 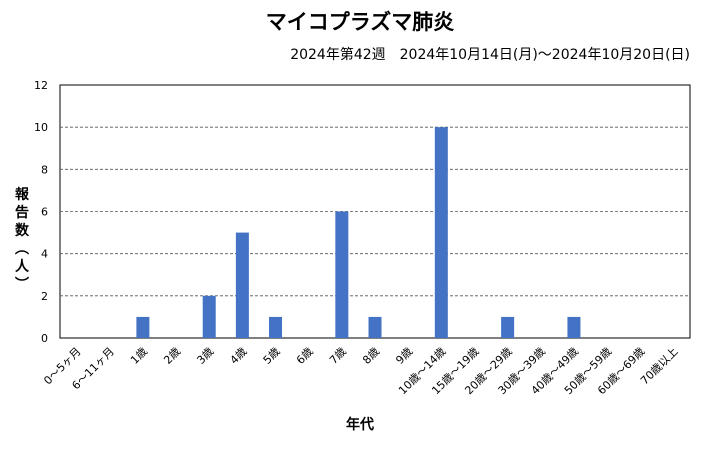 I want to click on x-tick-label: 1歳, so click(x=139, y=356).